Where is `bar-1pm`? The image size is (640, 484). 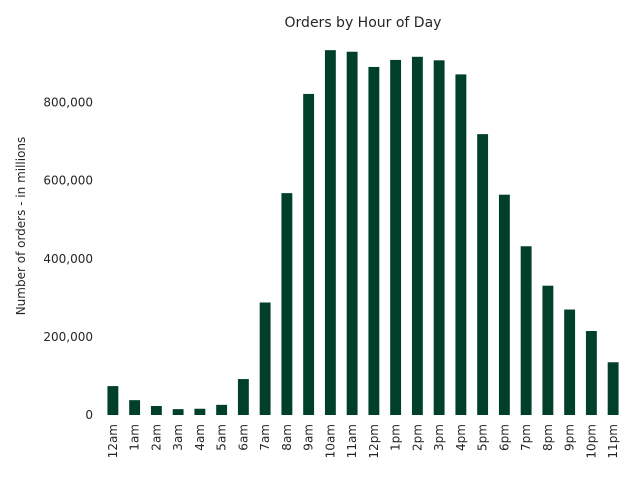
bar-1pm is located at coordinates (396, 237).